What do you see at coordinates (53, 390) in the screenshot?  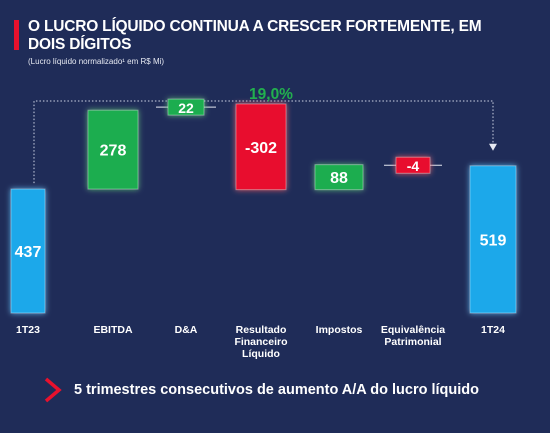 I see `chevron-right-icon` at bounding box center [53, 390].